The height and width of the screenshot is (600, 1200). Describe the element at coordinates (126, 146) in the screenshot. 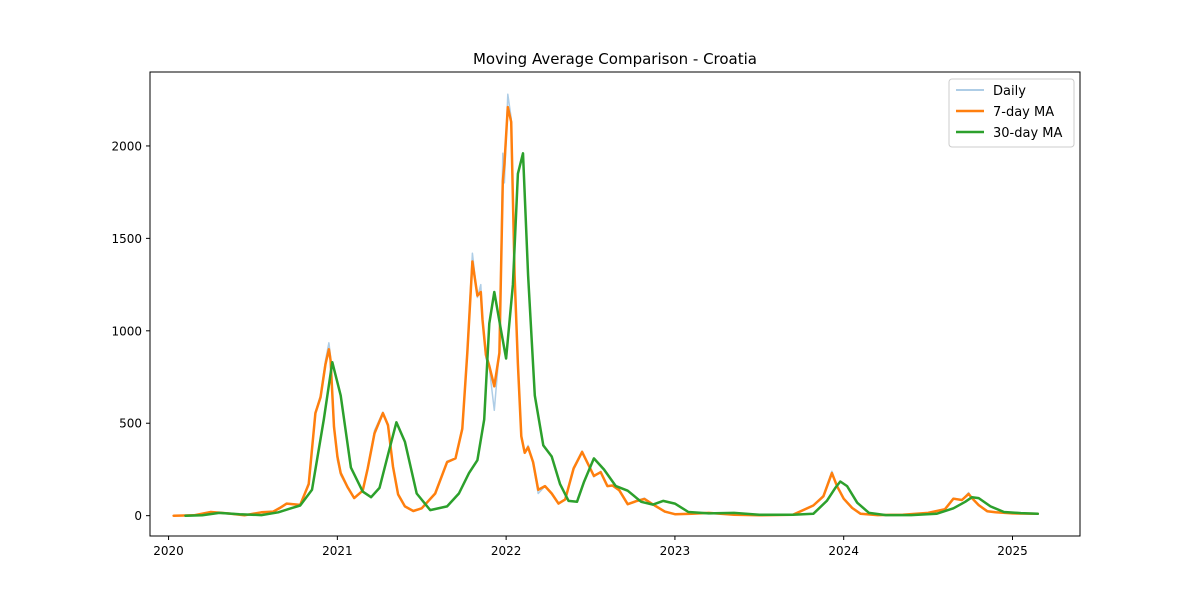

I see `y-tick-label: 2000` at that location.